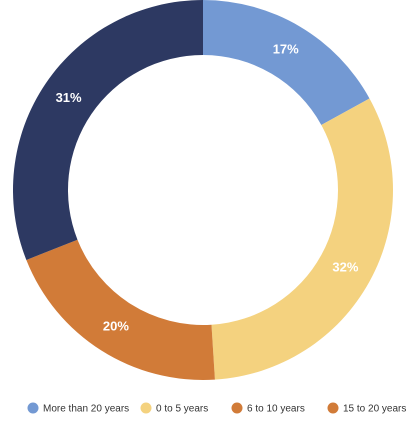  Describe the element at coordinates (276, 409) in the screenshot. I see `legend-label: 6 to 10 years` at that location.